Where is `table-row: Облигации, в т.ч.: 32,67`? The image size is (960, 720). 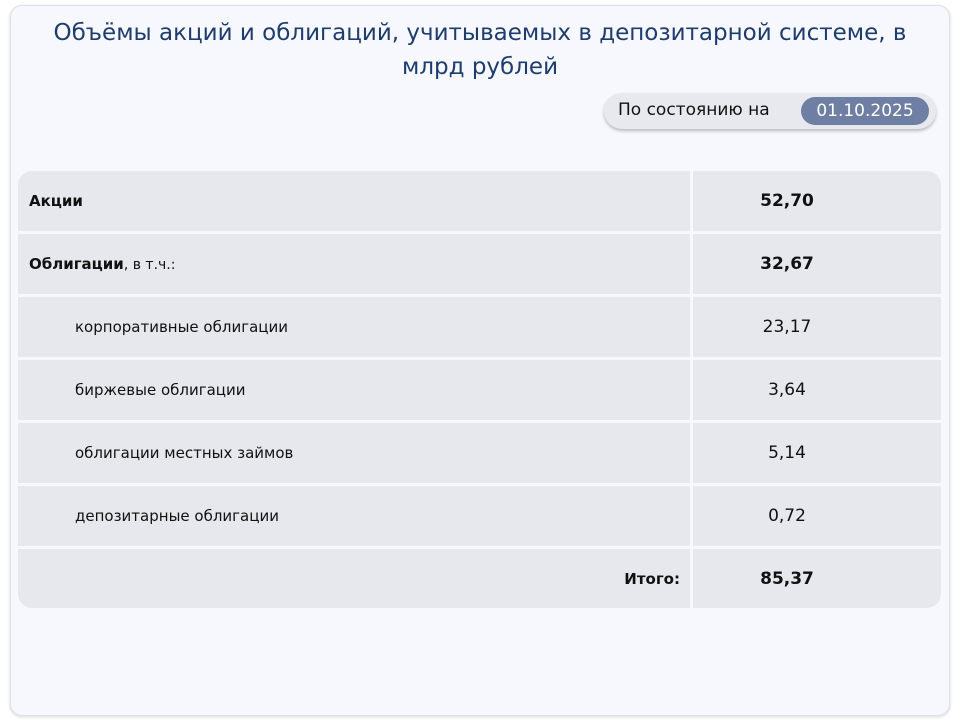
table-row: Облигации, в т.ч.: 32,67 is located at coordinates (479, 264).